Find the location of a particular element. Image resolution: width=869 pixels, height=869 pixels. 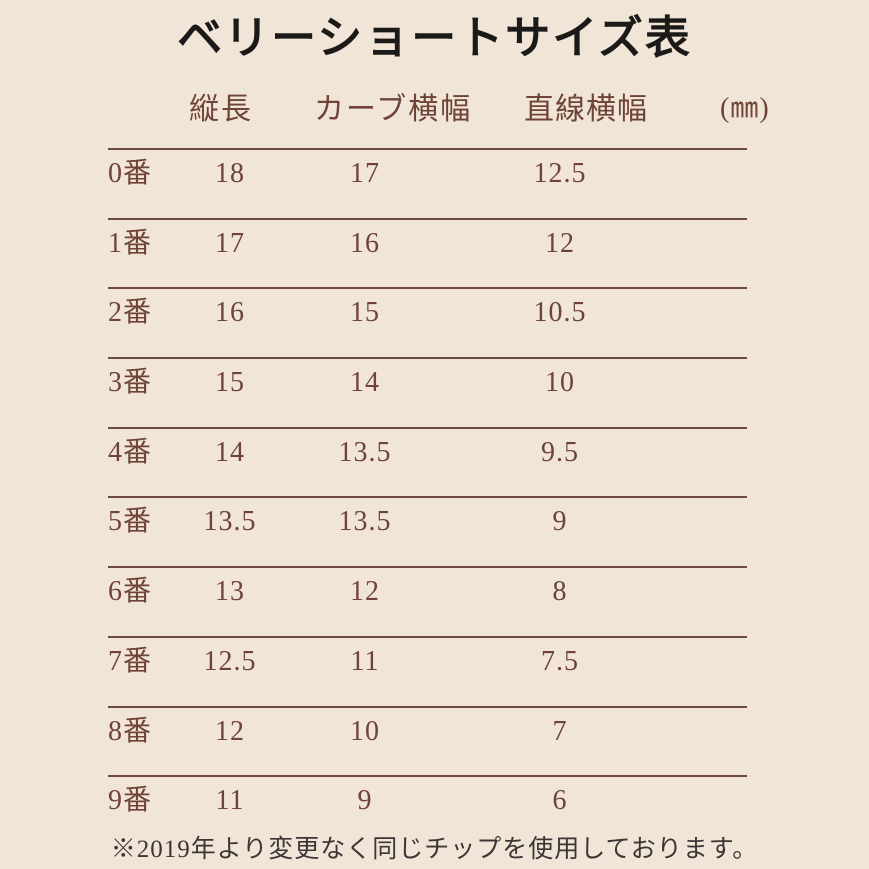

cell-length: 12.5 is located at coordinates (230, 661).